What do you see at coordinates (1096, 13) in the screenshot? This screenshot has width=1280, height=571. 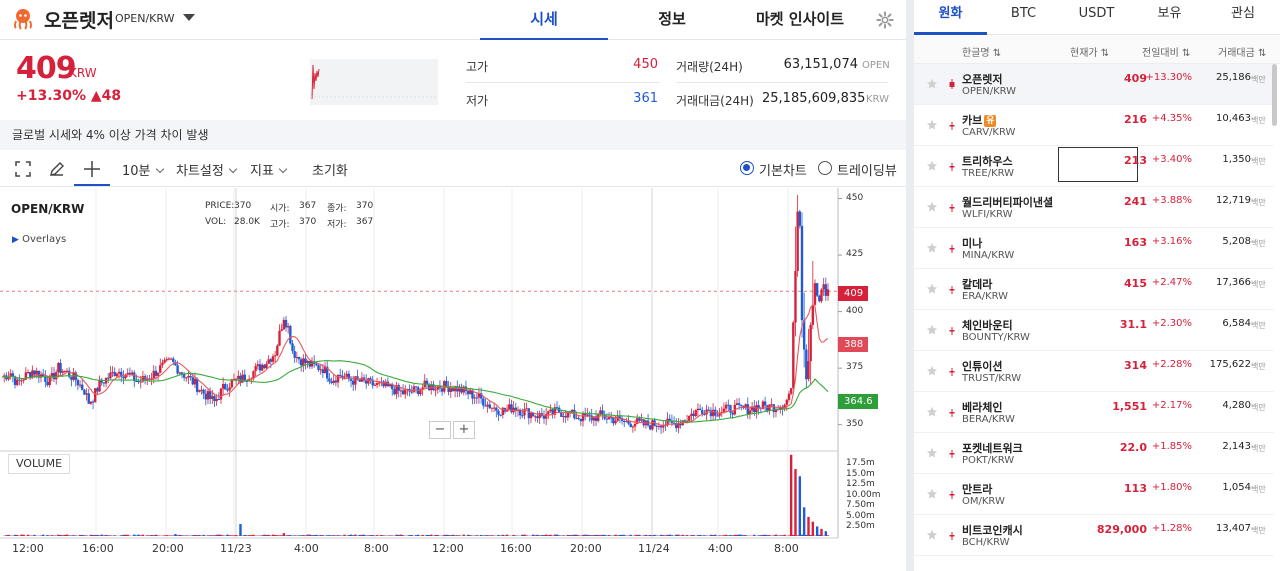 I see `tab-usdt: USDT` at bounding box center [1096, 13].